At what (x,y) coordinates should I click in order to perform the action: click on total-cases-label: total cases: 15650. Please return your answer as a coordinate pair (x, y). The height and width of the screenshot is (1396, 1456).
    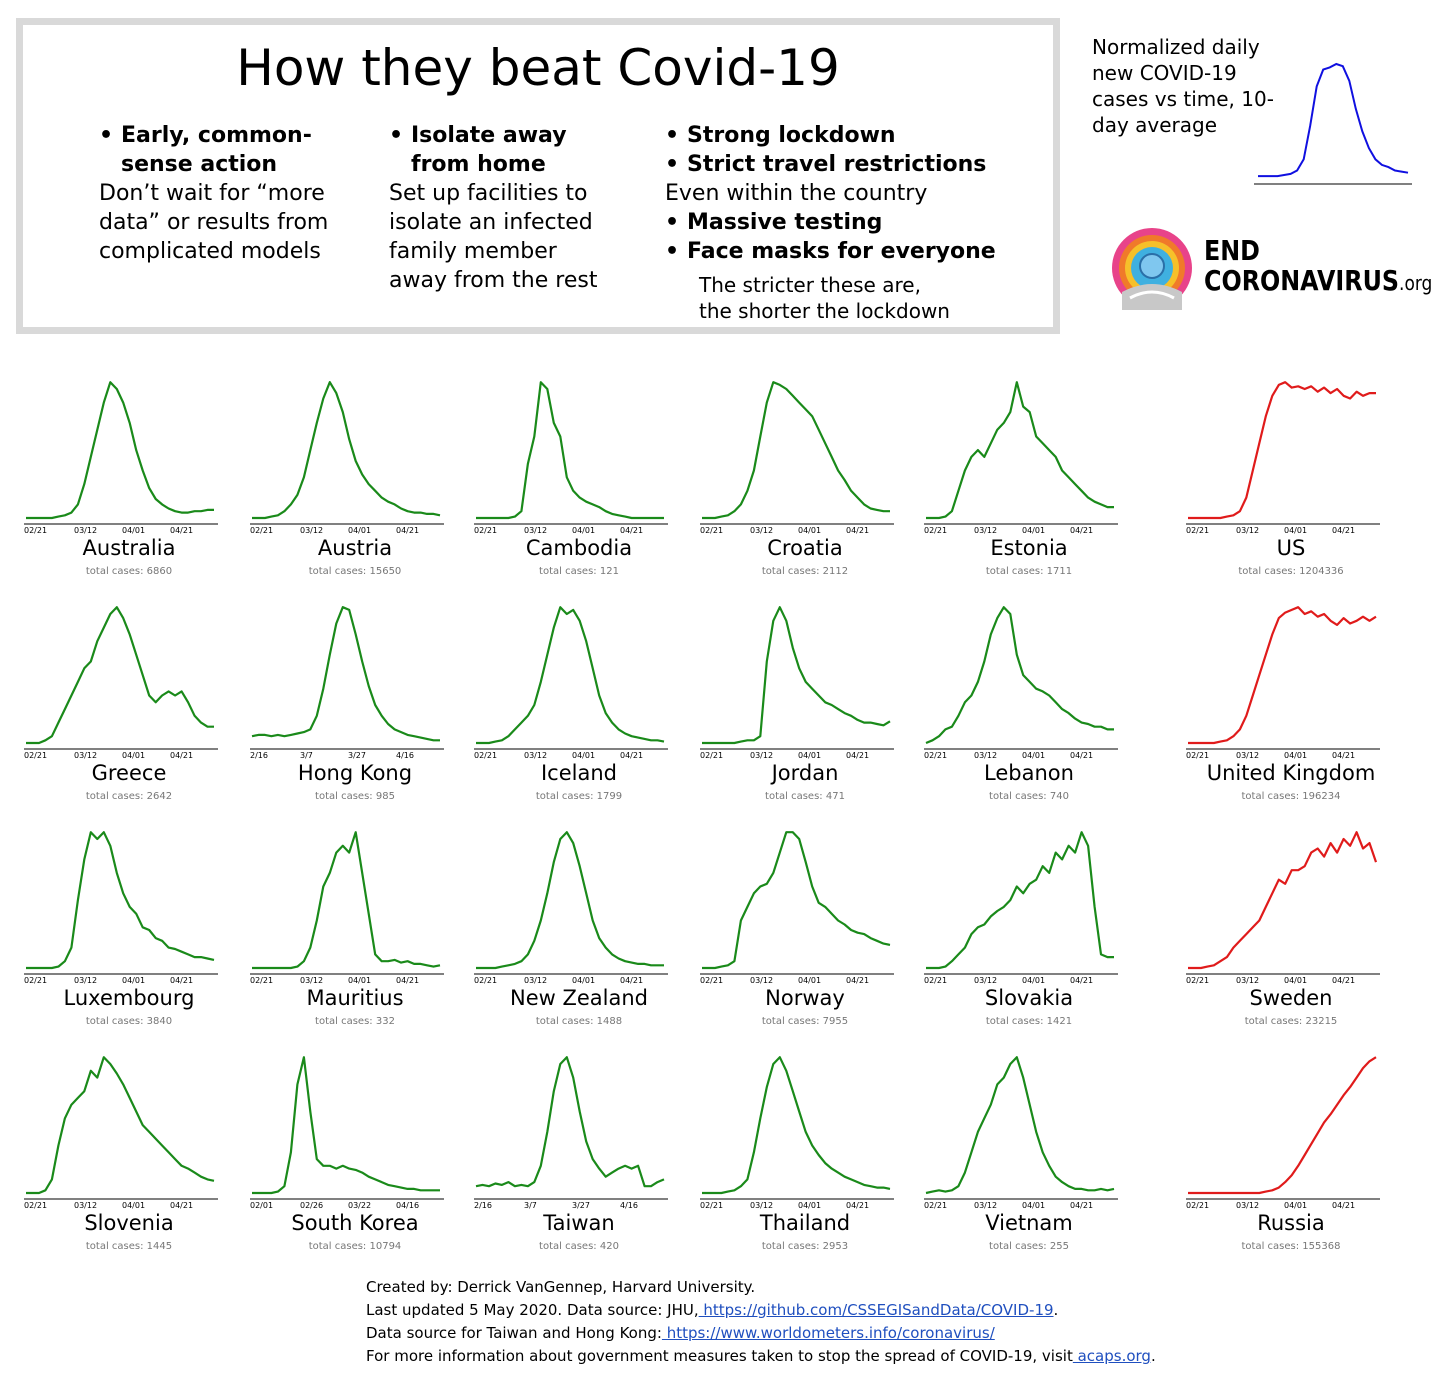
    Looking at the image, I should click on (355, 571).